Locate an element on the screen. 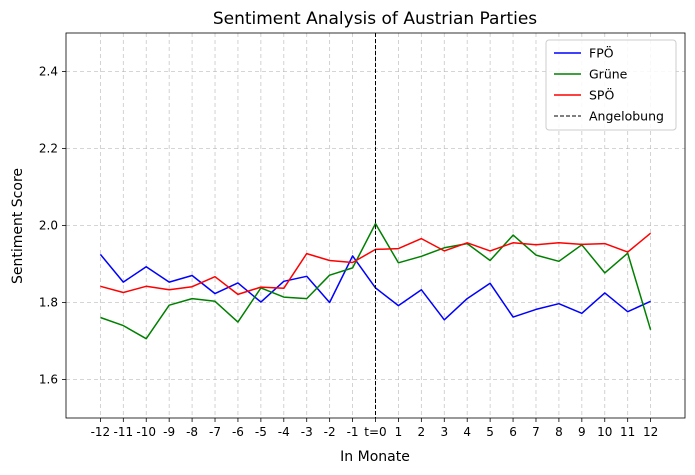  y-tick-label: 2.2 is located at coordinates (48, 149).